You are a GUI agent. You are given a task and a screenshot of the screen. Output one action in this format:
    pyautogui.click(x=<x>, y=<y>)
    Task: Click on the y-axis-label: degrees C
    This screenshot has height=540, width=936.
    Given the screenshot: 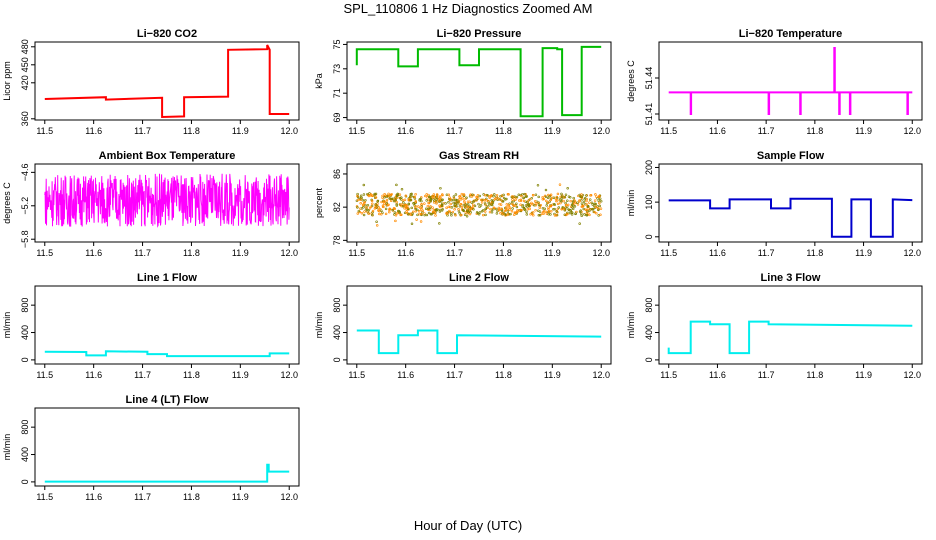 What is the action you would take?
    pyautogui.click(x=7, y=203)
    